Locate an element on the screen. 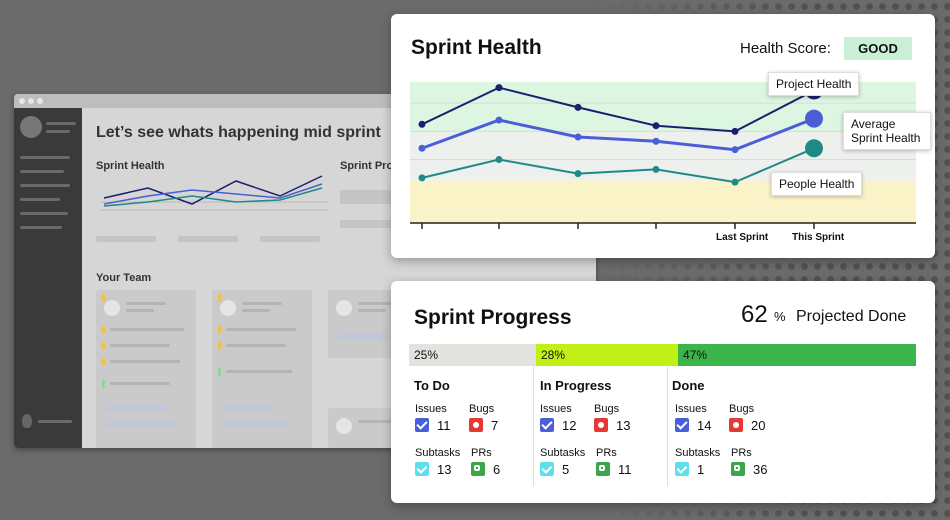 This screenshot has width=950, height=520. prs-stat: 36 is located at coordinates (749, 469).